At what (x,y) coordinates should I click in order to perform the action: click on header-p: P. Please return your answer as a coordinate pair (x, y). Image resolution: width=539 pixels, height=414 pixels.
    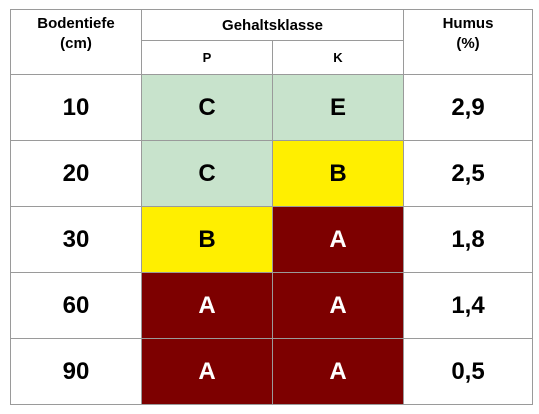
    Looking at the image, I should click on (207, 57).